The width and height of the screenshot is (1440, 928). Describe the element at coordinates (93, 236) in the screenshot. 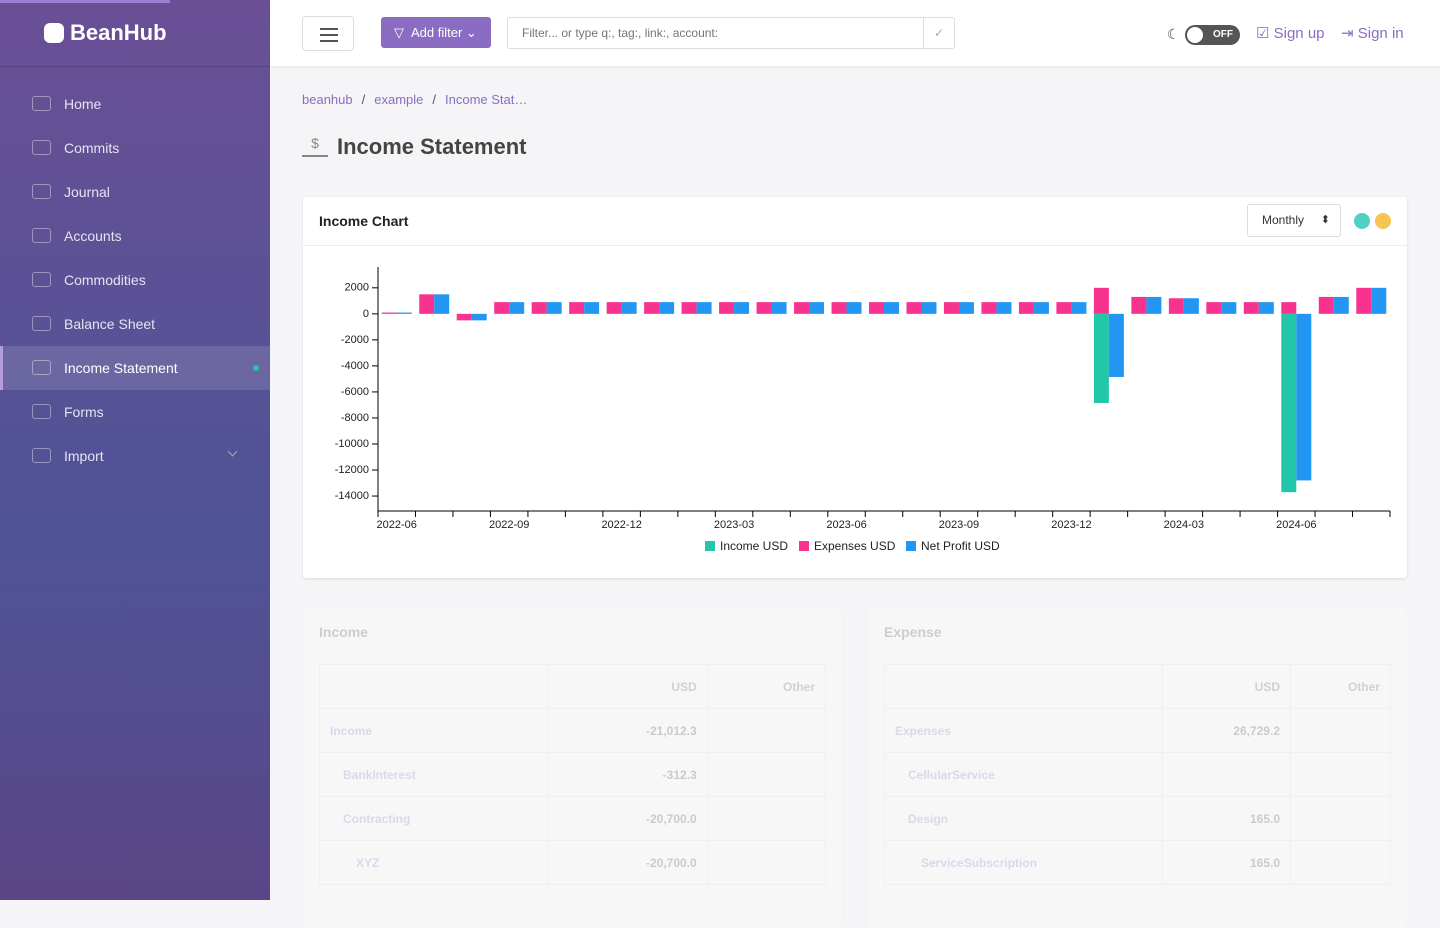

I see `nav-label: Accounts` at that location.